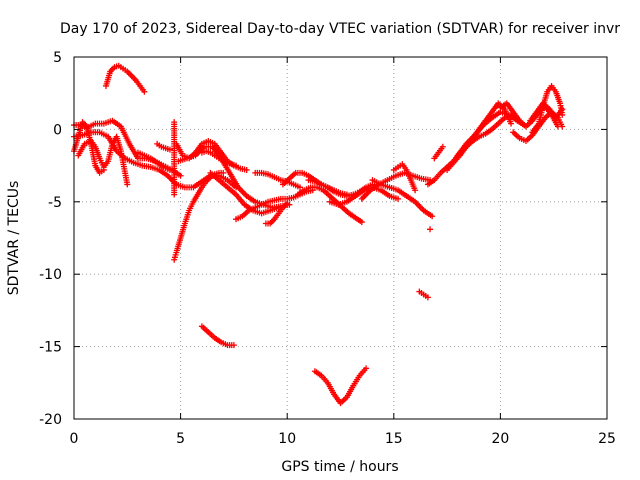  I want to click on y-axis-label: SDTVAR / TECUs, so click(14, 238).